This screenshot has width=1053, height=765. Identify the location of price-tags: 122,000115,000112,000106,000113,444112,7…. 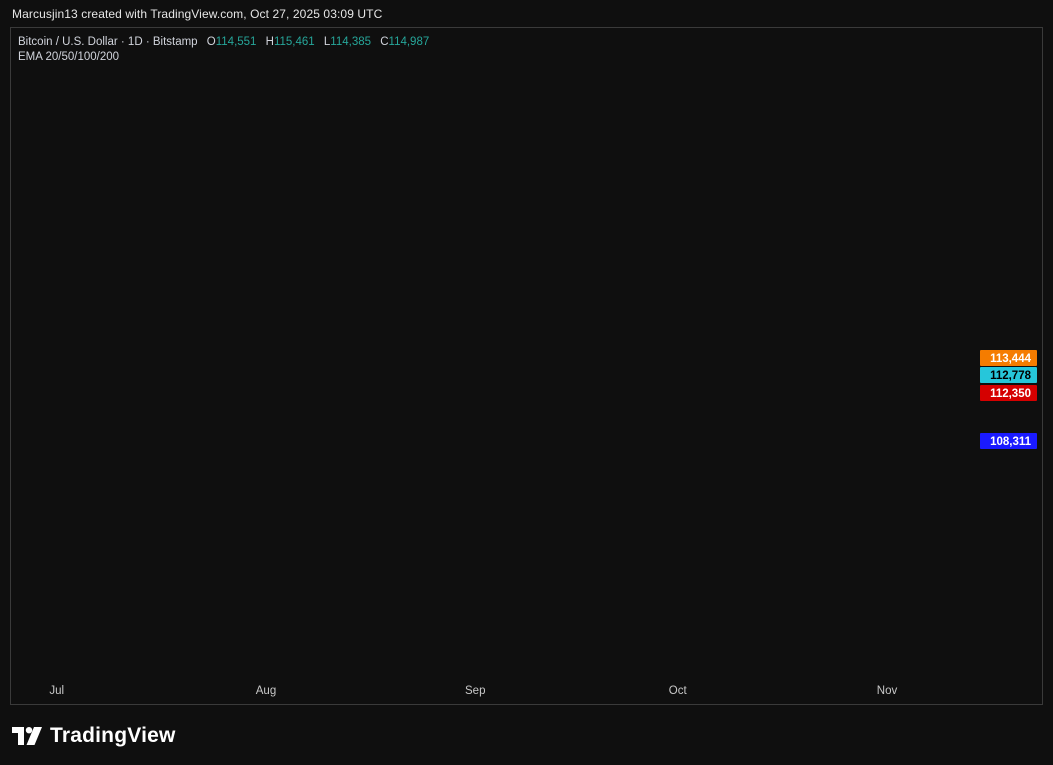
(1008, 399).